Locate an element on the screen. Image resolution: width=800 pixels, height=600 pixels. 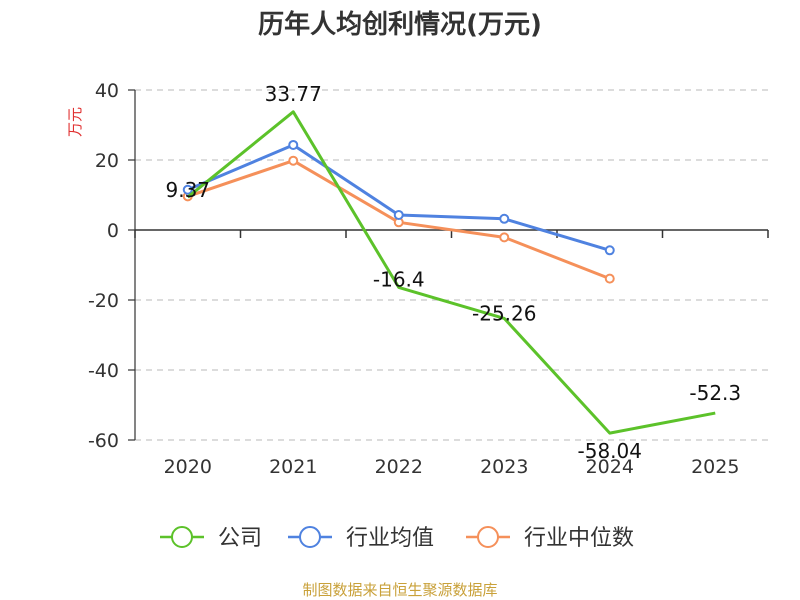
legend-item-1: 行业均值 is located at coordinates (361, 538).